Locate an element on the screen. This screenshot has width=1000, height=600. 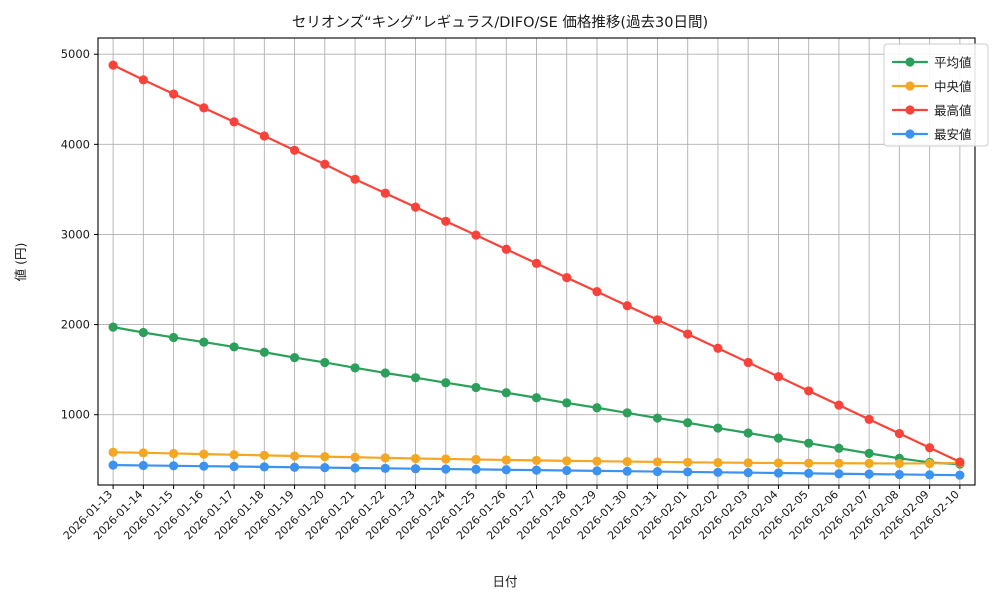
y-axis-label: 値 (円) is located at coordinates (20, 262).